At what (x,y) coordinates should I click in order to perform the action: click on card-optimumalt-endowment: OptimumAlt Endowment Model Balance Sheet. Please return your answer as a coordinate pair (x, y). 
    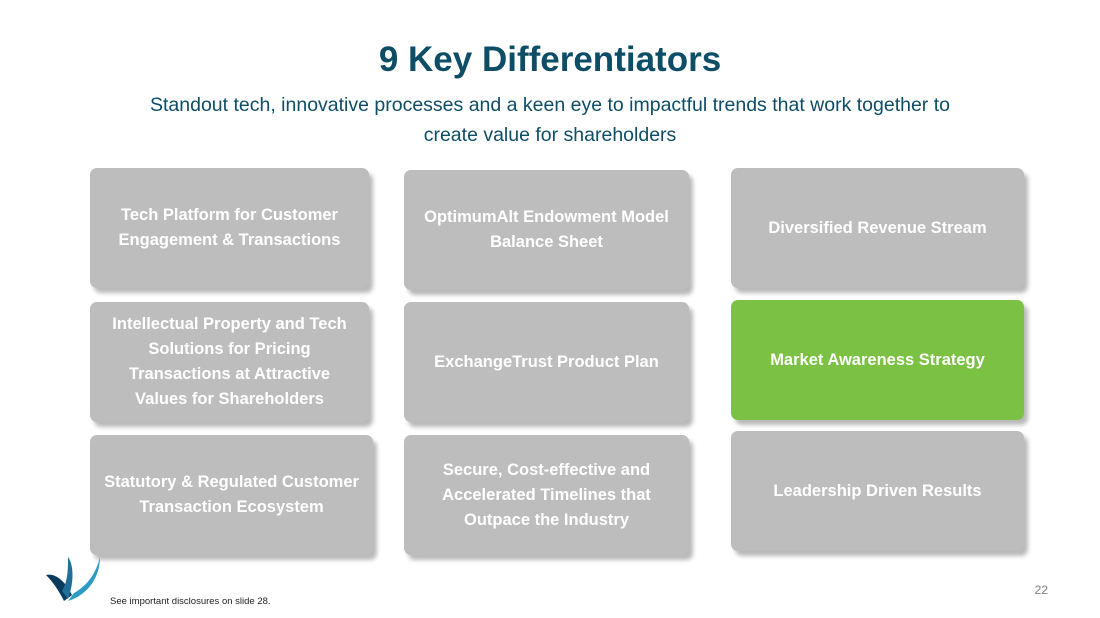
    Looking at the image, I should click on (546, 230).